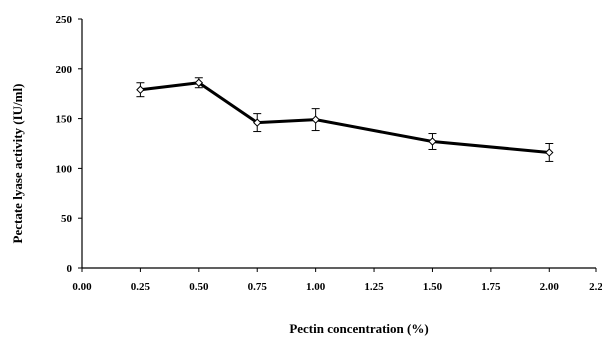  I want to click on y-tick-label: 250, so click(64, 20).